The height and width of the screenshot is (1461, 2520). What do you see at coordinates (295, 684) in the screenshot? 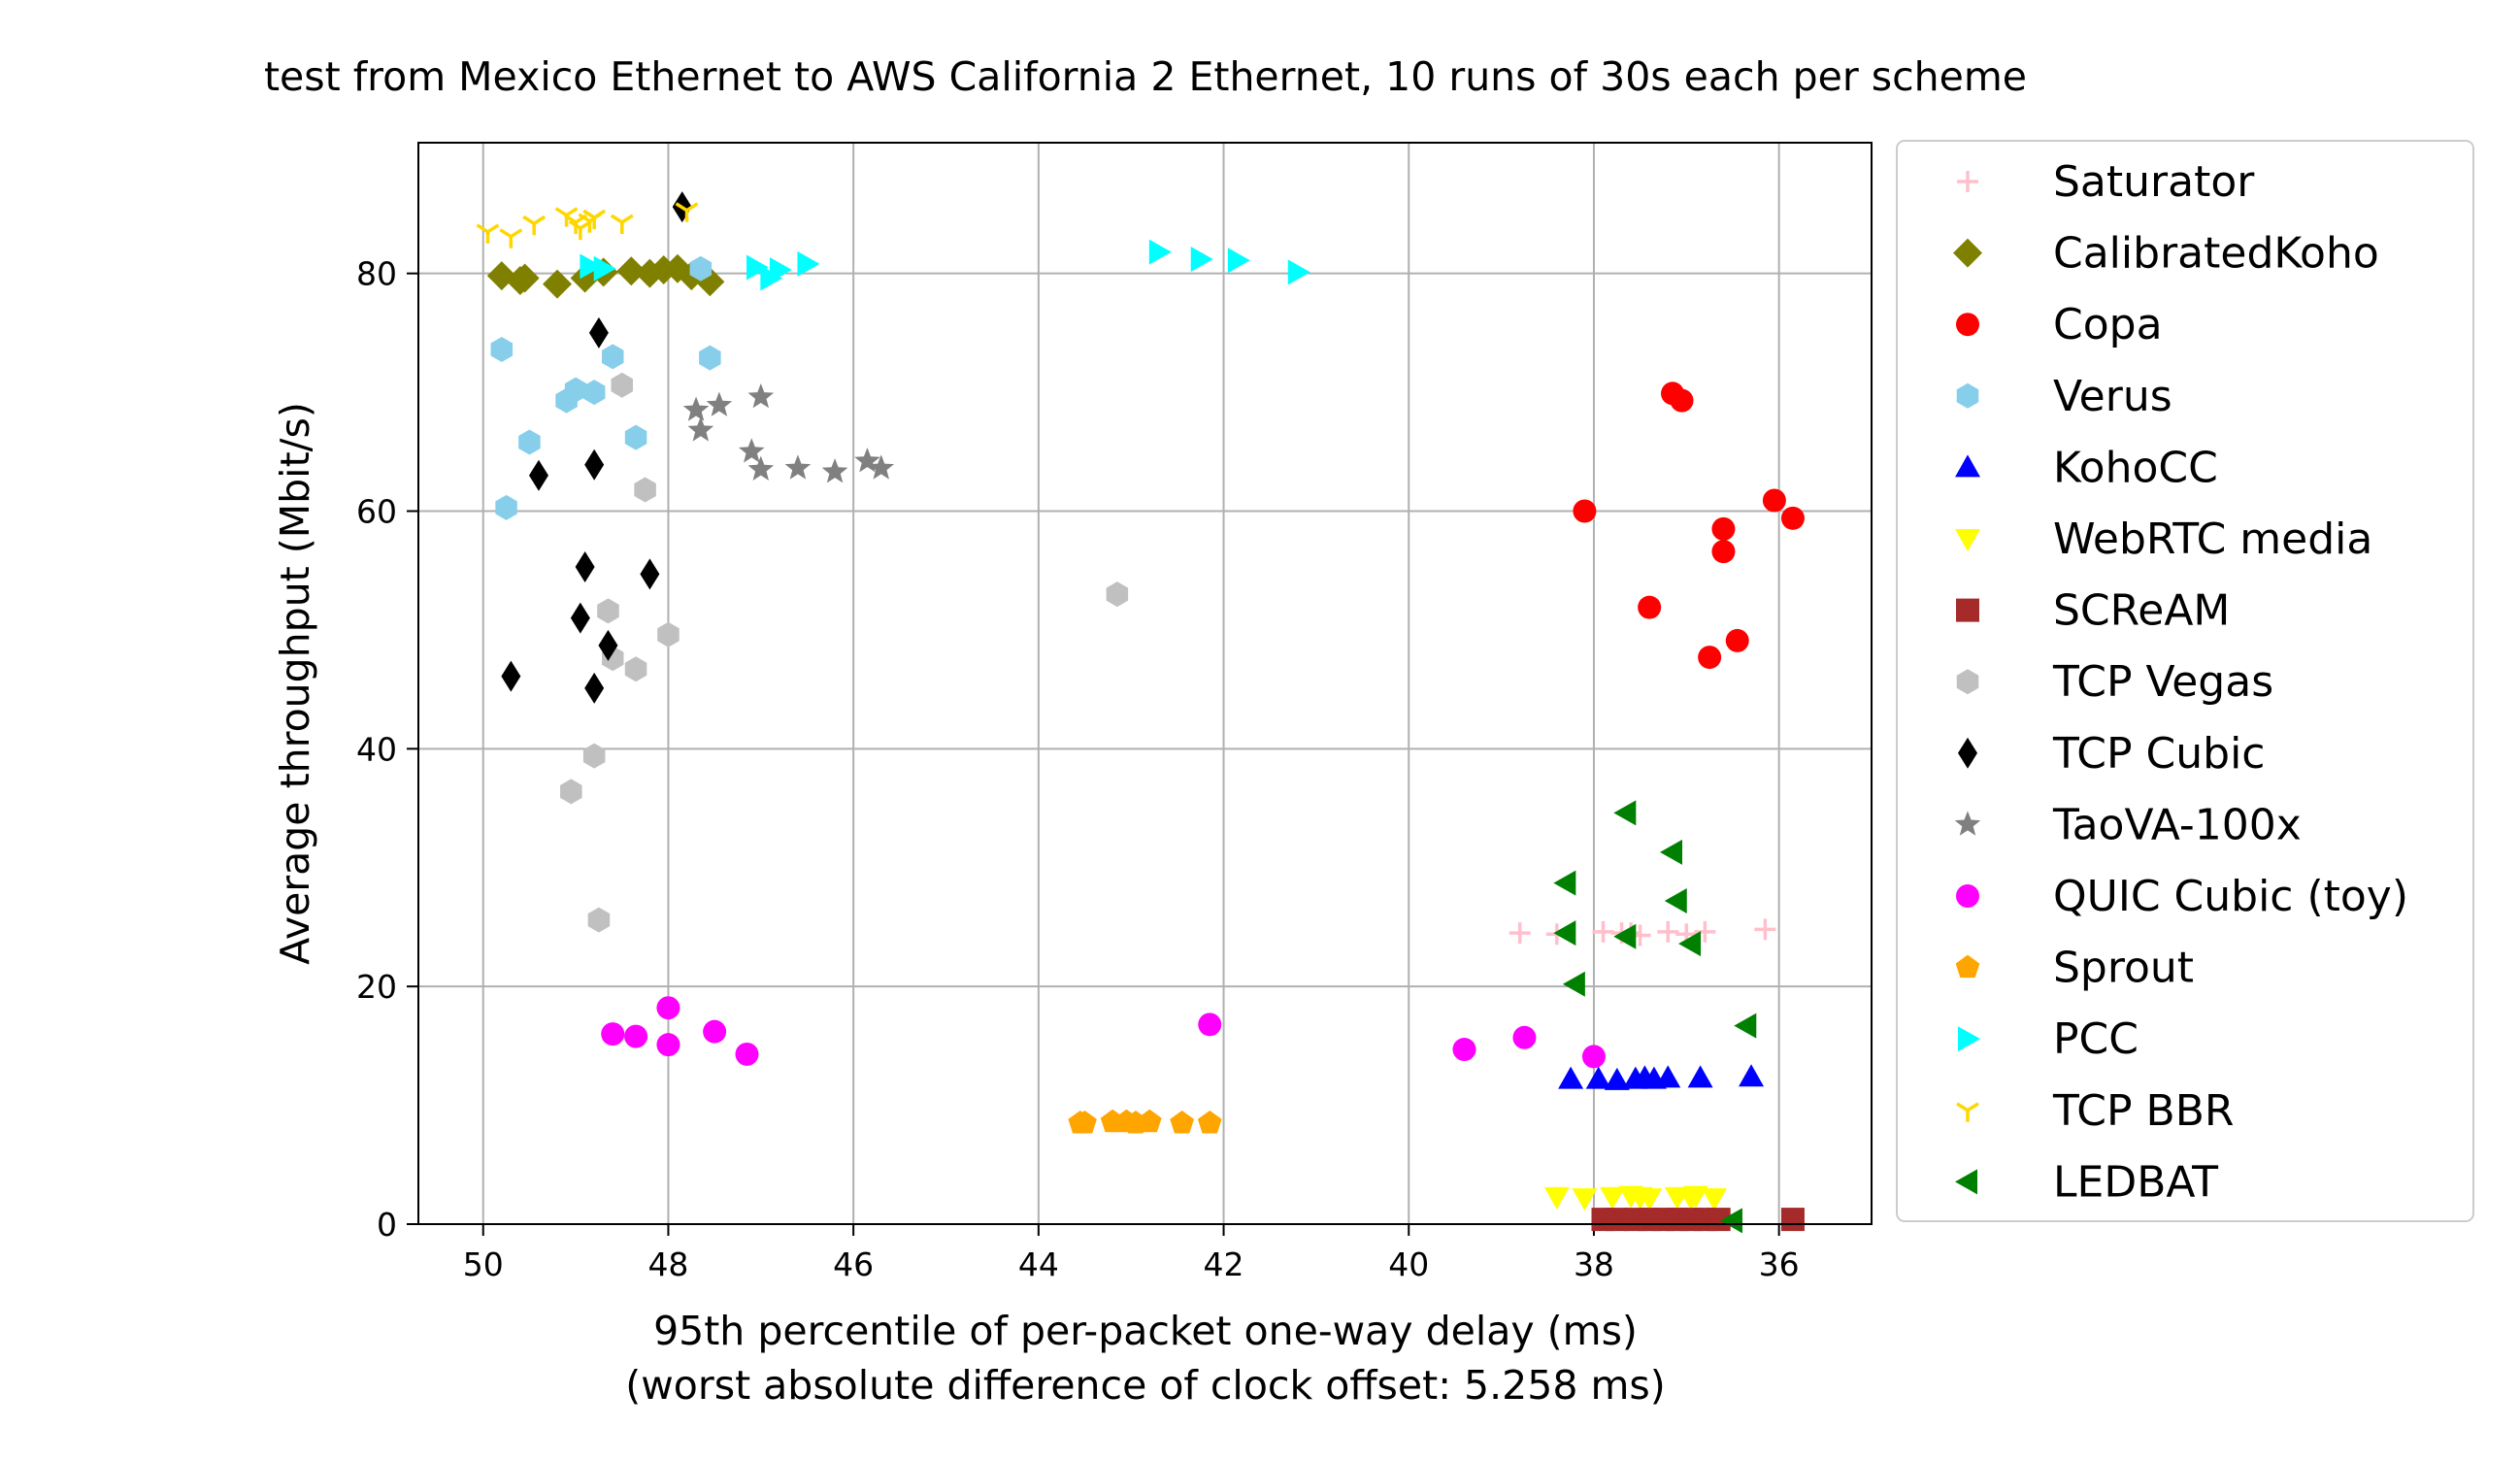
I see `y-axis-label: Average throughput (Mbit/s)` at bounding box center [295, 684].